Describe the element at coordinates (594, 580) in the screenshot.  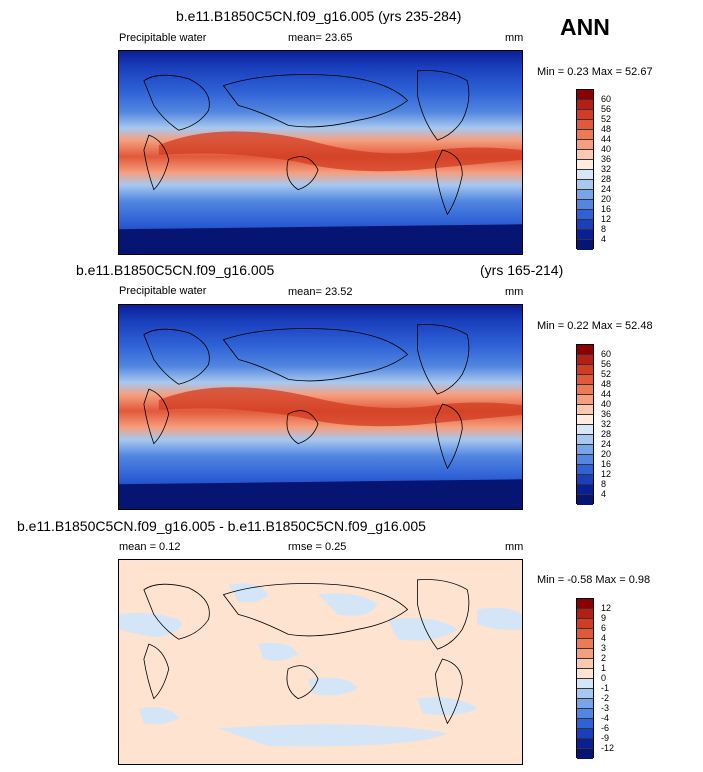
I see `panel3-minmax: Min = -0.58 Max = 0.98` at that location.